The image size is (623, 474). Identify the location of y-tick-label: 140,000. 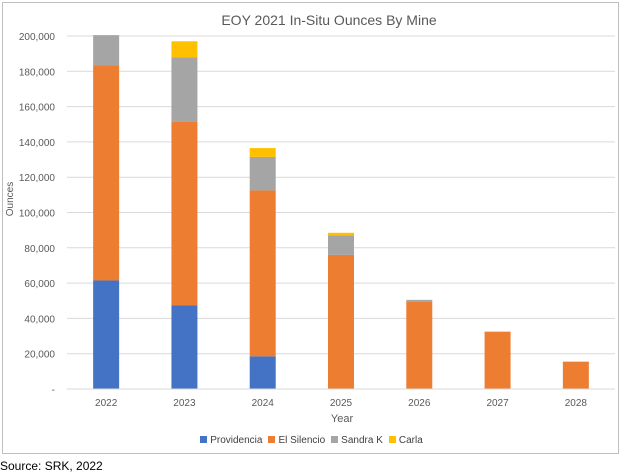
(37, 143).